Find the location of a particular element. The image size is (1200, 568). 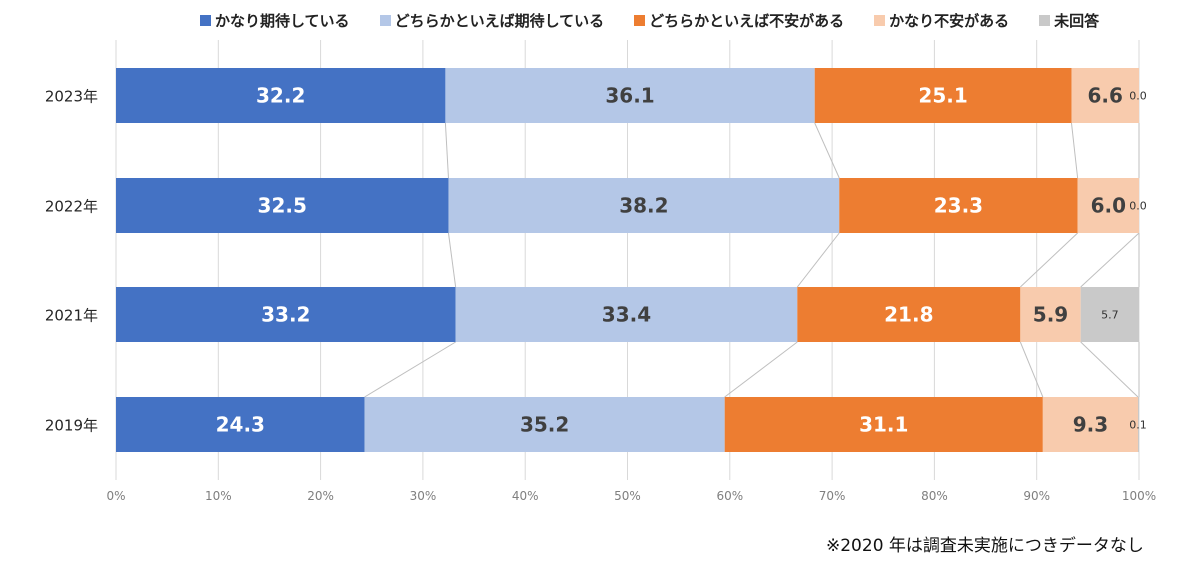

value-label: 33.4 is located at coordinates (626, 315).